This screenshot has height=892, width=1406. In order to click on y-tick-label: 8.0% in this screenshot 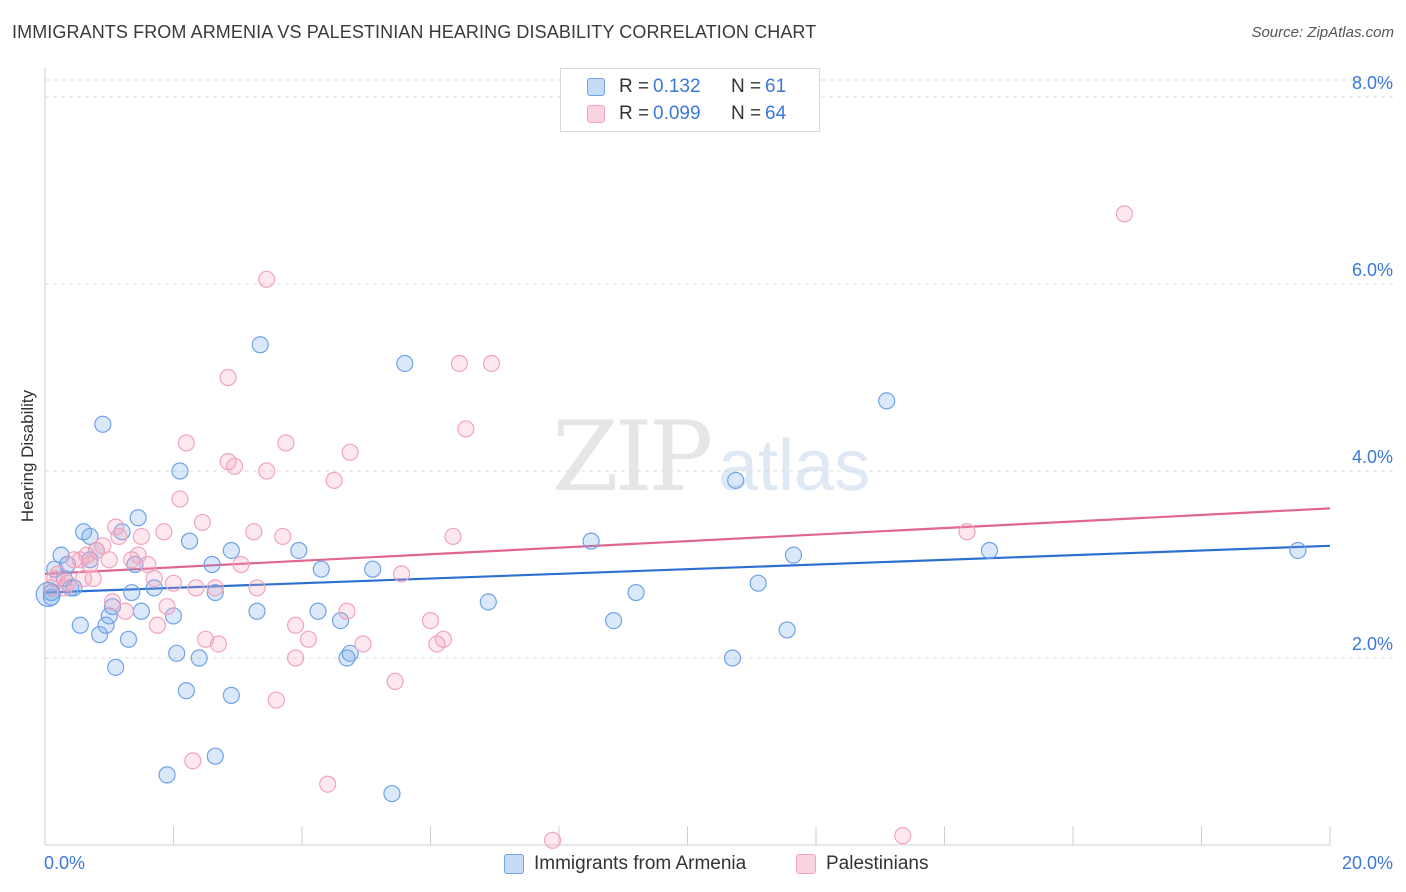, I will do `click(1372, 83)`.